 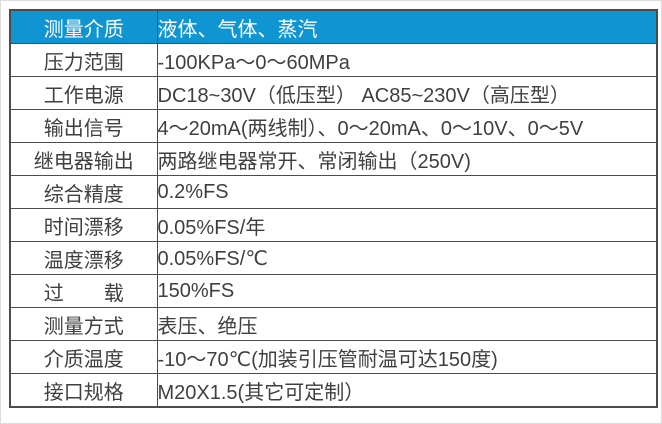 I want to click on table-row: 接口规格 M20X1.5(其它可定制）, so click(x=333, y=390).